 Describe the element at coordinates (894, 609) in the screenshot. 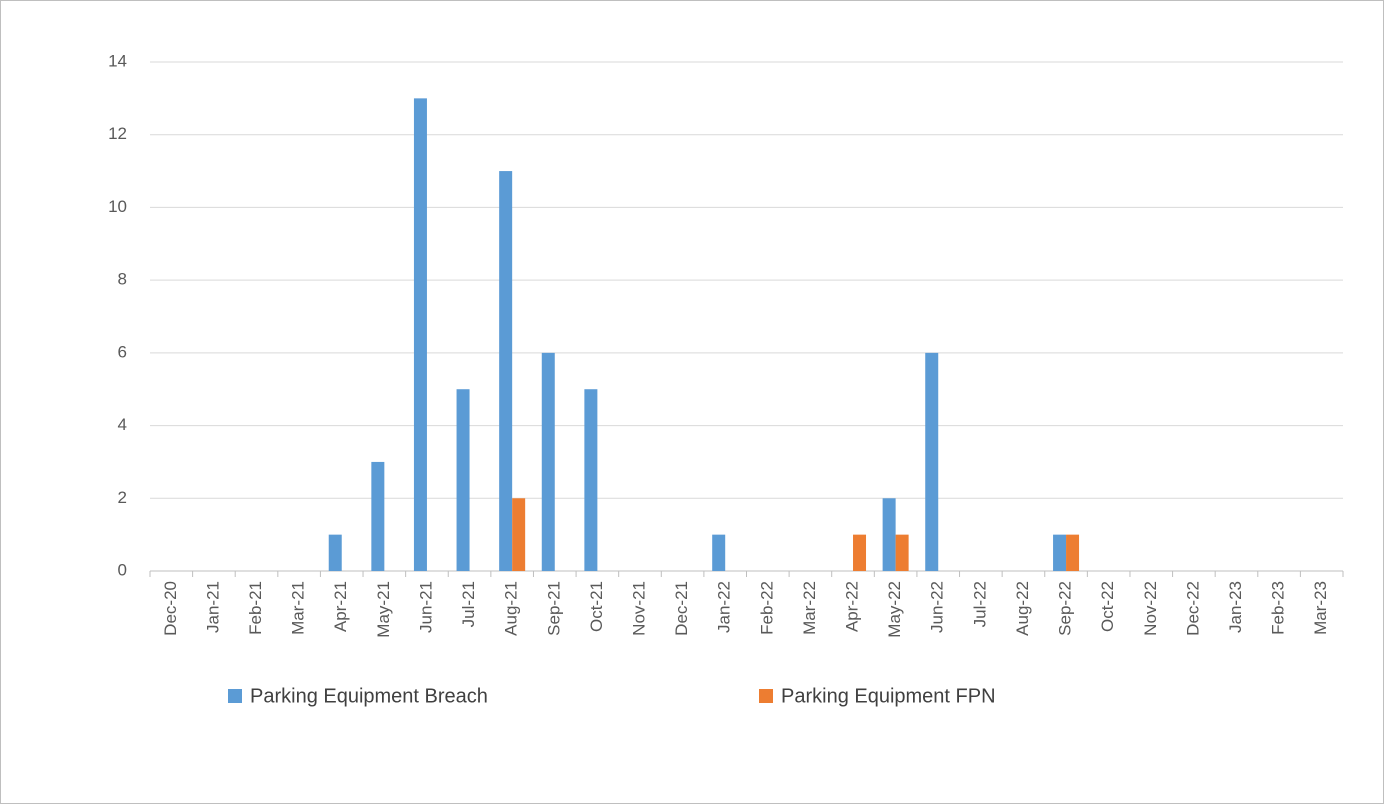

I see `x-tick-label: May-22` at that location.